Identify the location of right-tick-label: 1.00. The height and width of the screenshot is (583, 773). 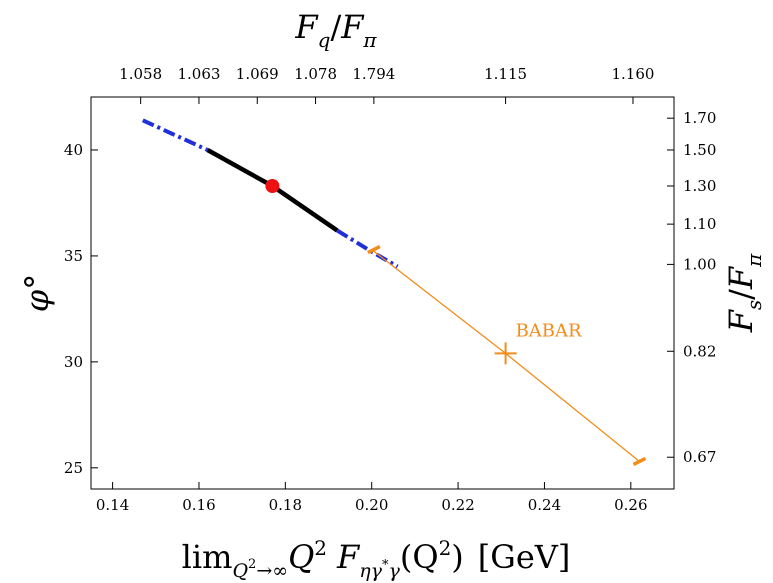
(699, 264).